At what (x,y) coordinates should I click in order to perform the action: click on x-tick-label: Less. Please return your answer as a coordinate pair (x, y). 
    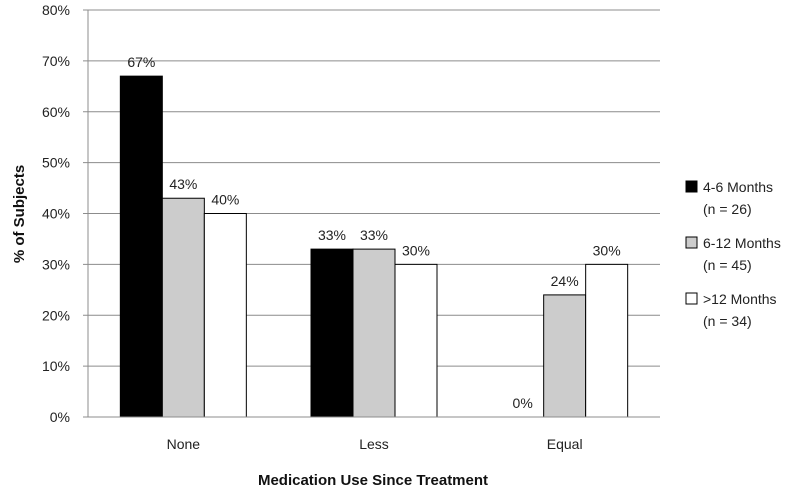
    Looking at the image, I should click on (374, 444).